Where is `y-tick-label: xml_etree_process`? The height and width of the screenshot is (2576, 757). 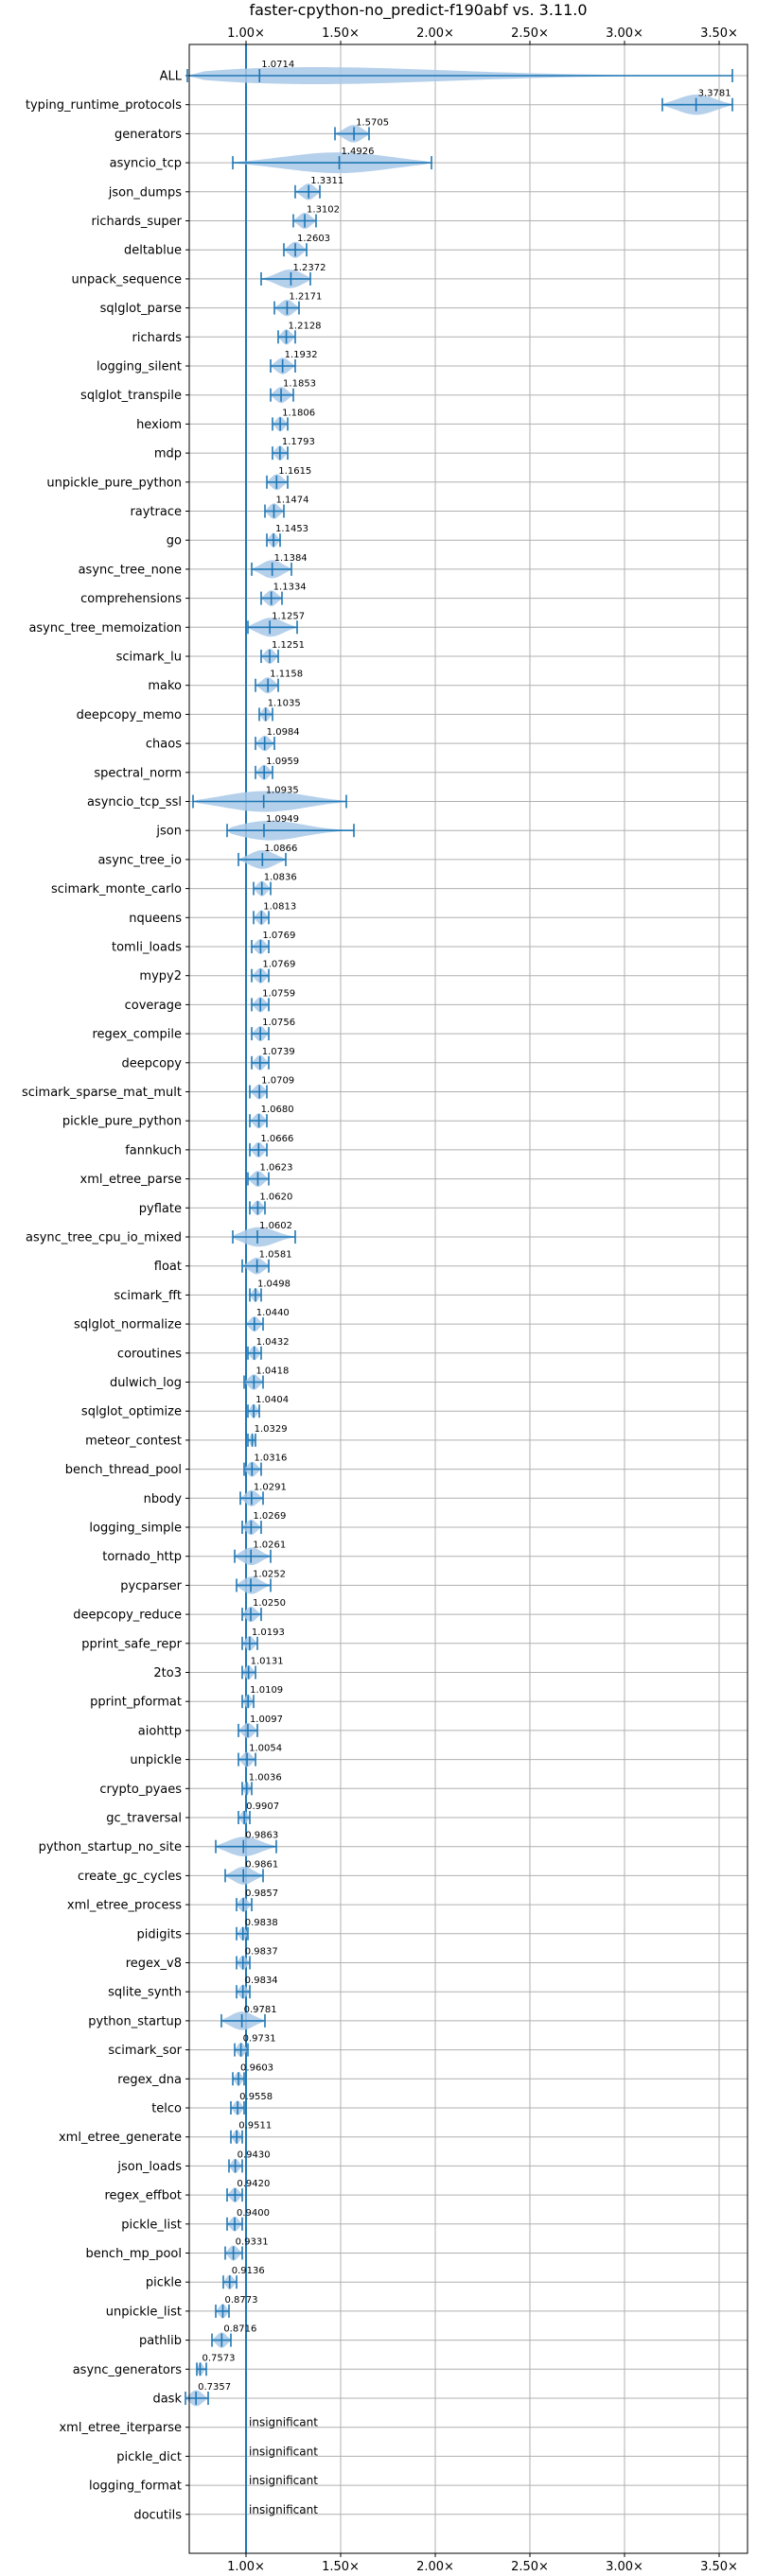 y-tick-label: xml_etree_process is located at coordinates (124, 1906).